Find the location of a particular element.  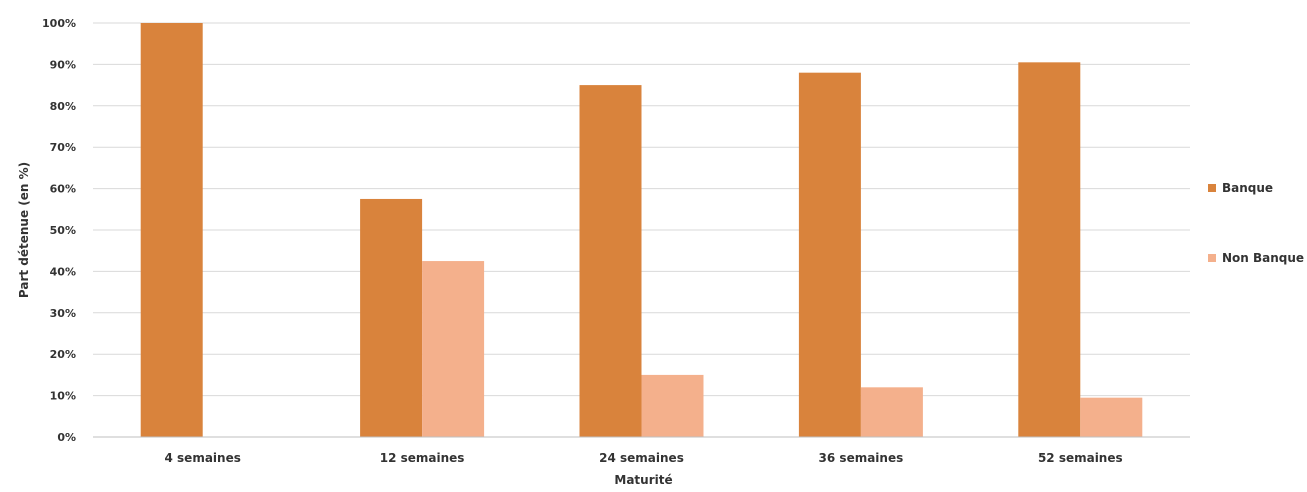

x-tick-label: 4 semaines is located at coordinates (203, 458).